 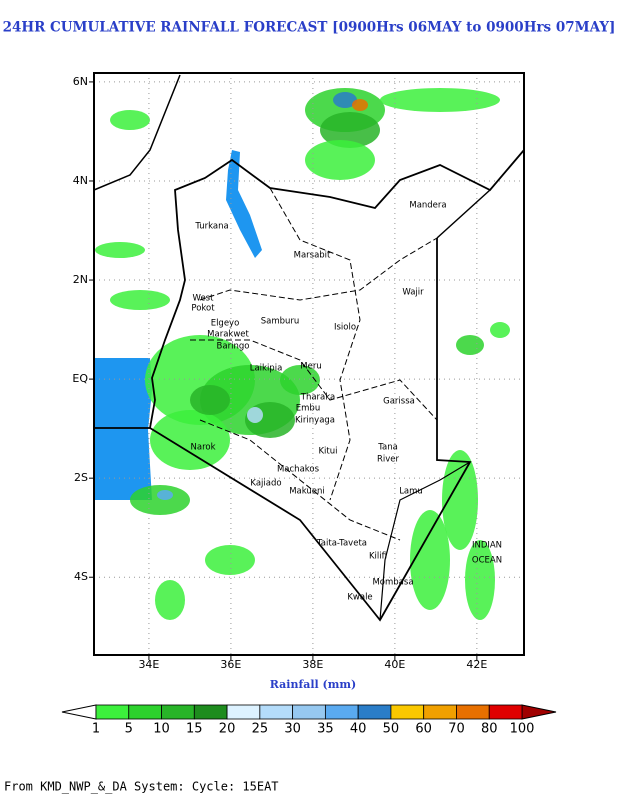 What do you see at coordinates (327, 452) in the screenshot?
I see `place-label: Kitui` at bounding box center [327, 452].